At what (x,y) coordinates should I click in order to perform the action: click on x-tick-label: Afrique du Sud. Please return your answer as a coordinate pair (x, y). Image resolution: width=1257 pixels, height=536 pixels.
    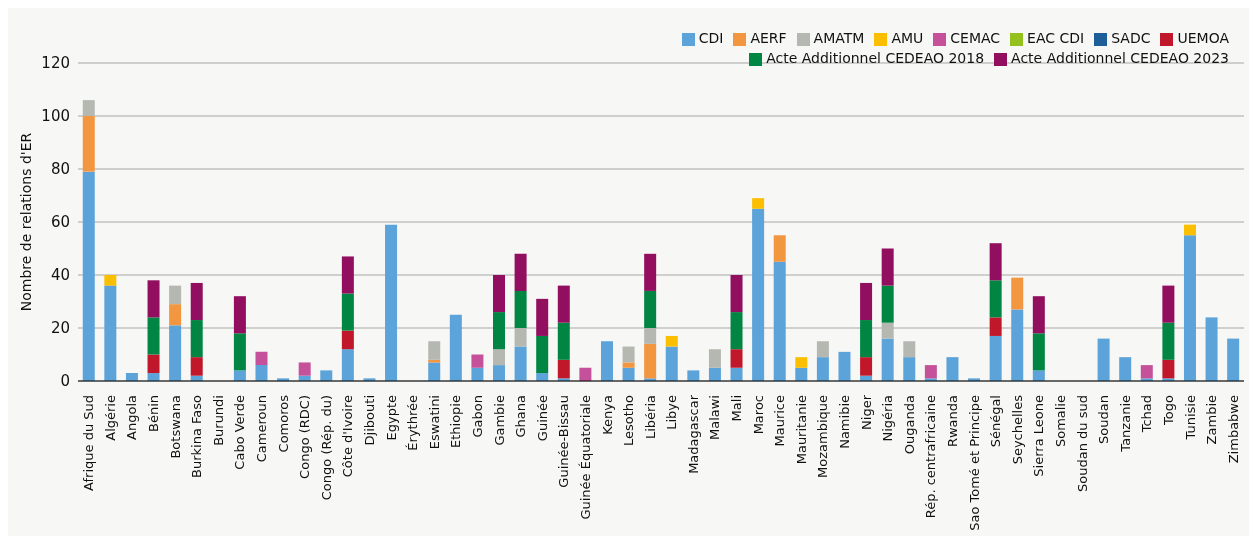
    Looking at the image, I should click on (89, 443).